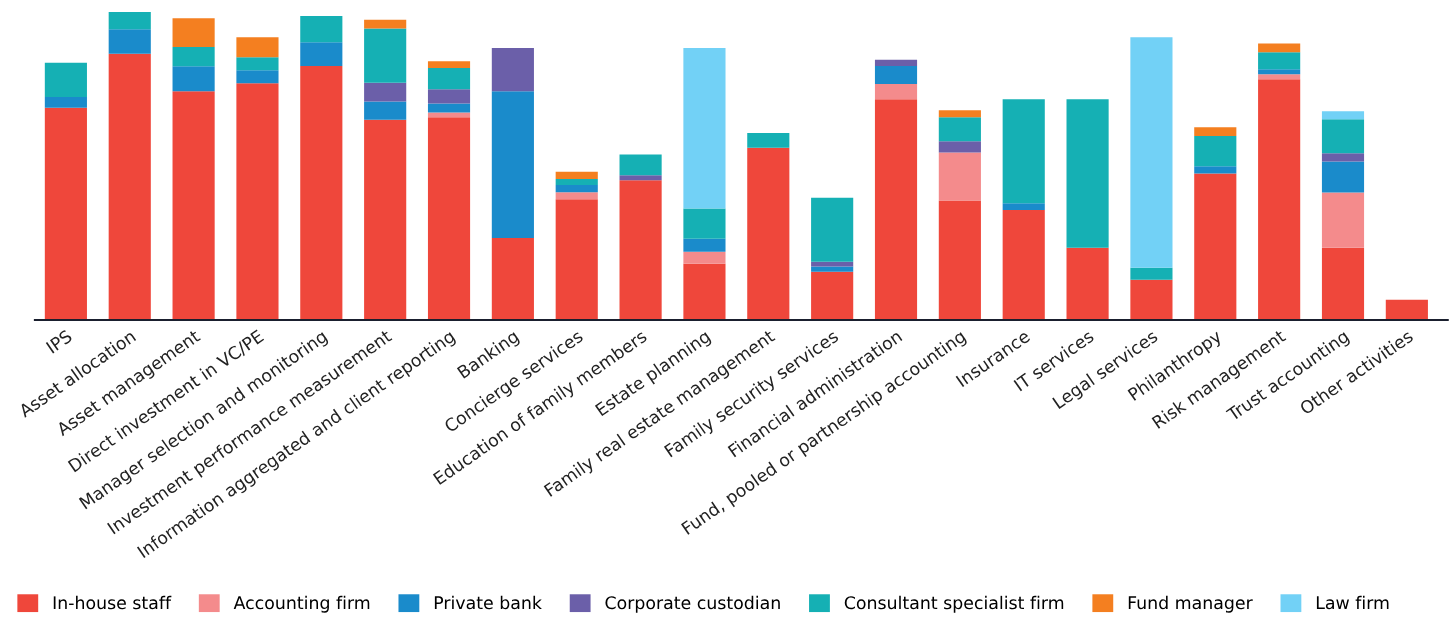 This screenshot has height=630, width=1455. I want to click on legend-label: Law firm, so click(1352, 602).